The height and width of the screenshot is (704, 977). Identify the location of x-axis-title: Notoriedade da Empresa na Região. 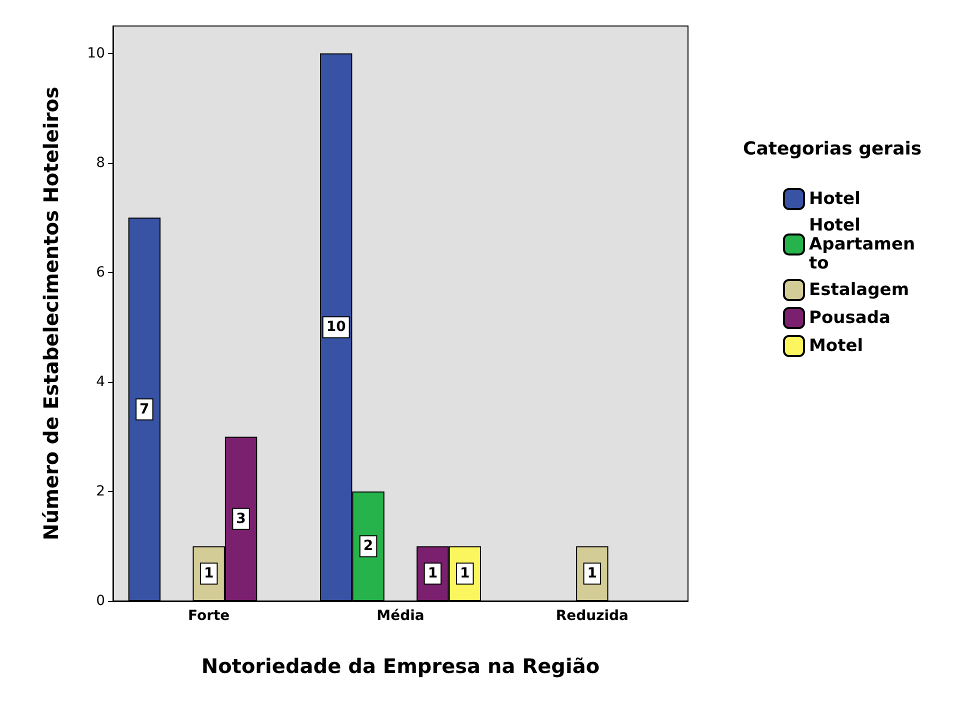
(400, 666).